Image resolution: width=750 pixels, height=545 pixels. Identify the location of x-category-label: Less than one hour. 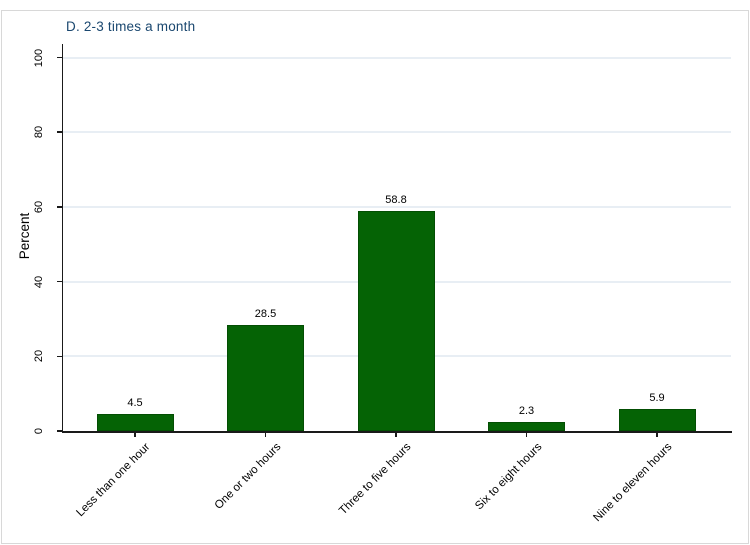
(113, 480).